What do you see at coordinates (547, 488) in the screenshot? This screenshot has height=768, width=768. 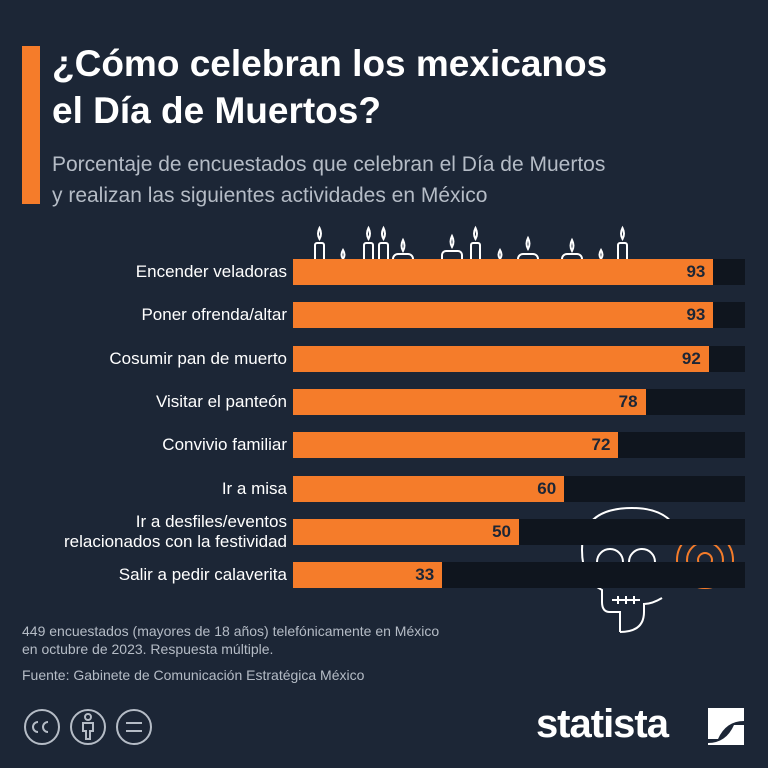 I see `value-label: 60` at bounding box center [547, 488].